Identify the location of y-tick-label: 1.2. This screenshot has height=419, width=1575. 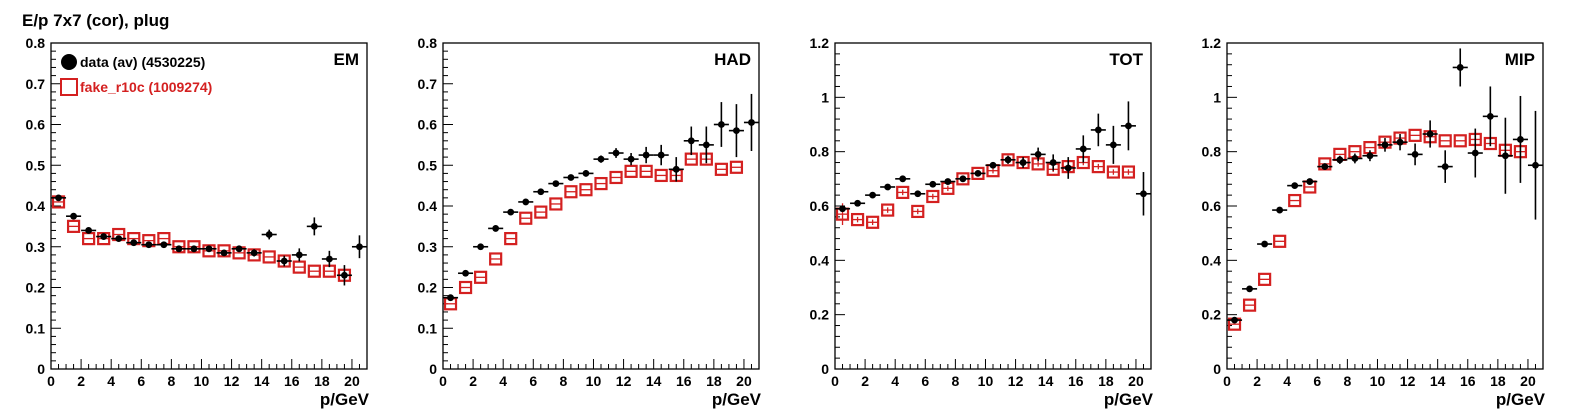
(820, 43).